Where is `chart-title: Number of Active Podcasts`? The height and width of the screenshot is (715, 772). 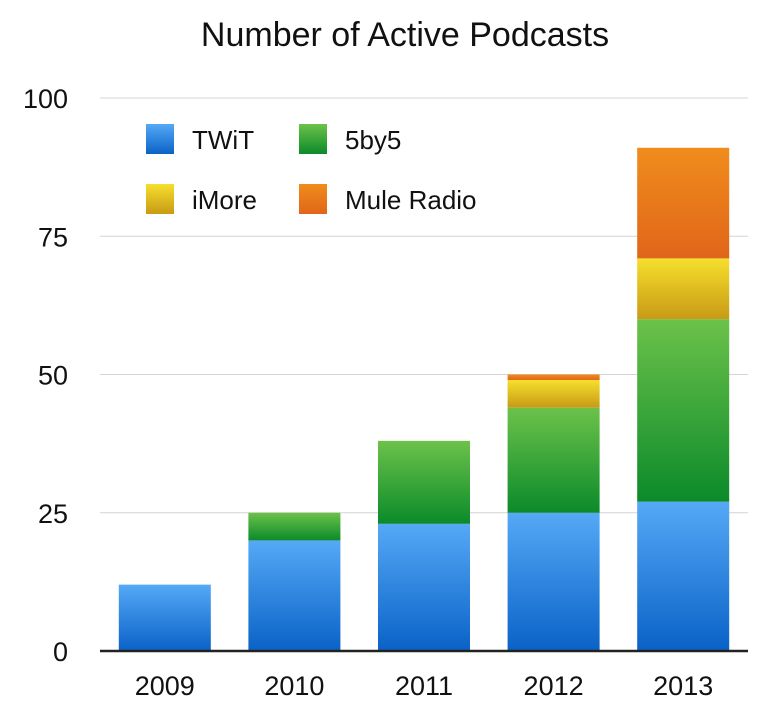 chart-title: Number of Active Podcasts is located at coordinates (405, 35).